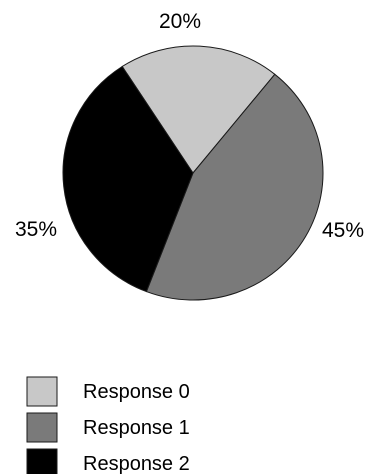  I want to click on slice-label-response-1: 45%, so click(343, 230).